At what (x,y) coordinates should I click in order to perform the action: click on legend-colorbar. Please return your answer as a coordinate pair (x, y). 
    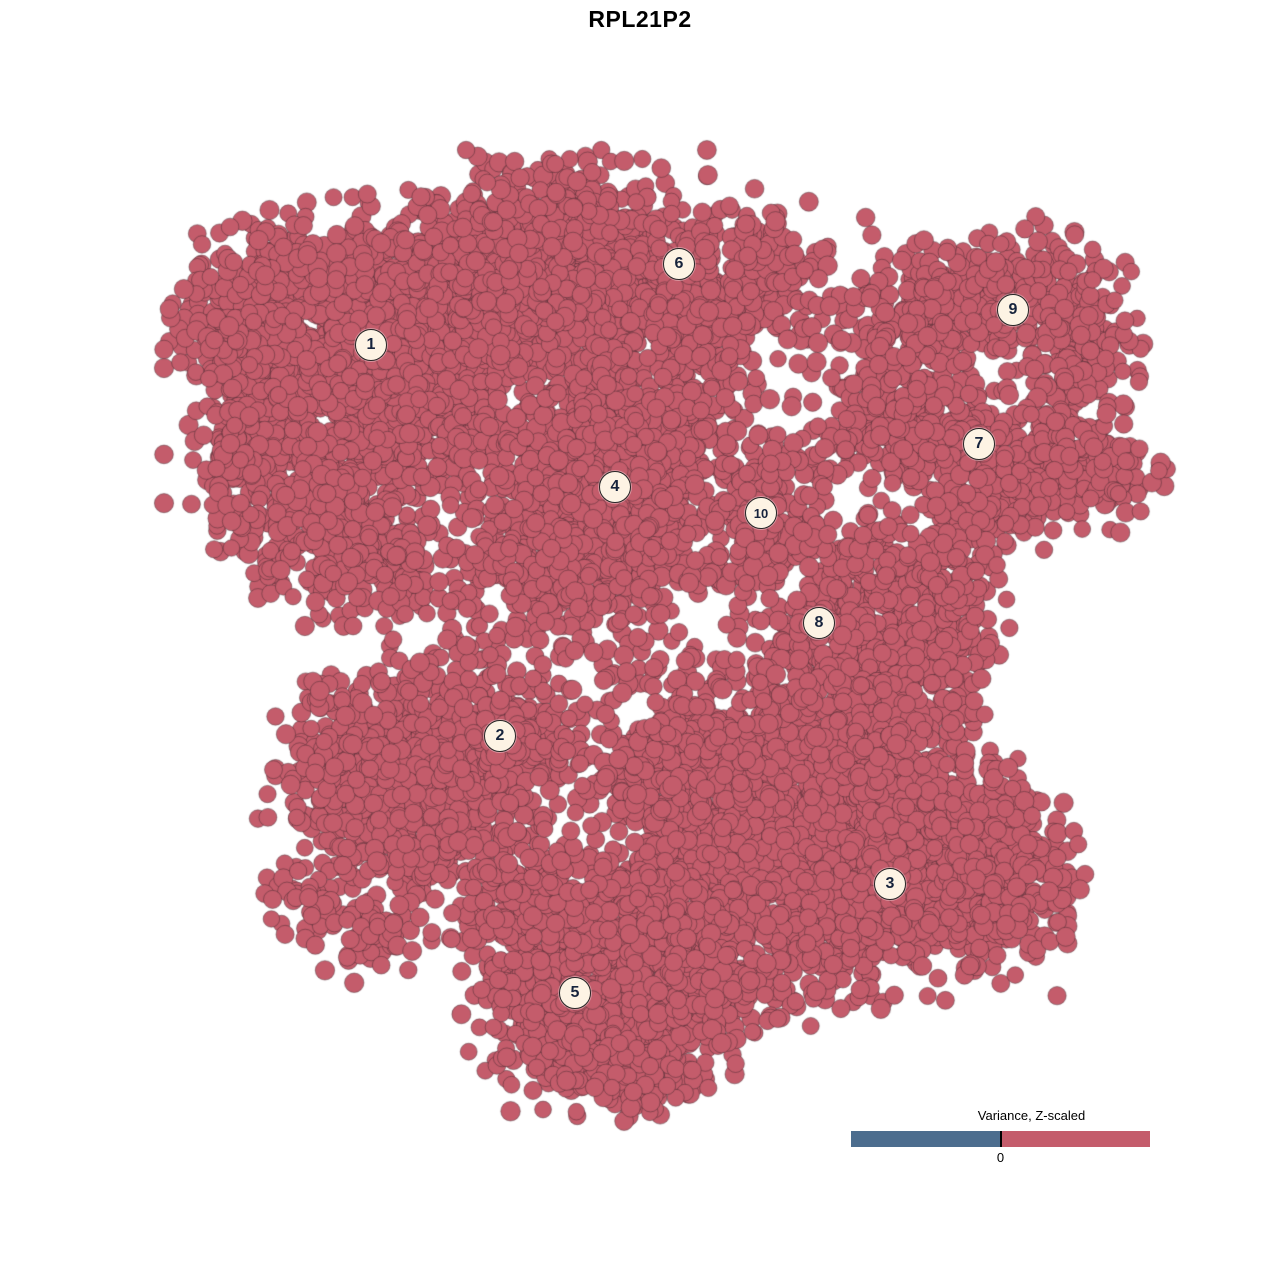
    Looking at the image, I should click on (1000, 1139).